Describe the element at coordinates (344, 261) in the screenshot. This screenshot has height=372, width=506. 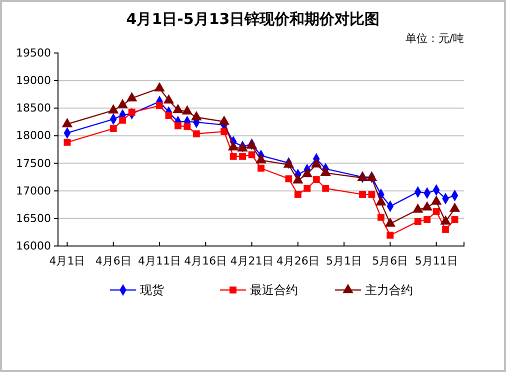
I see `x-tick-label: 5月1日` at that location.